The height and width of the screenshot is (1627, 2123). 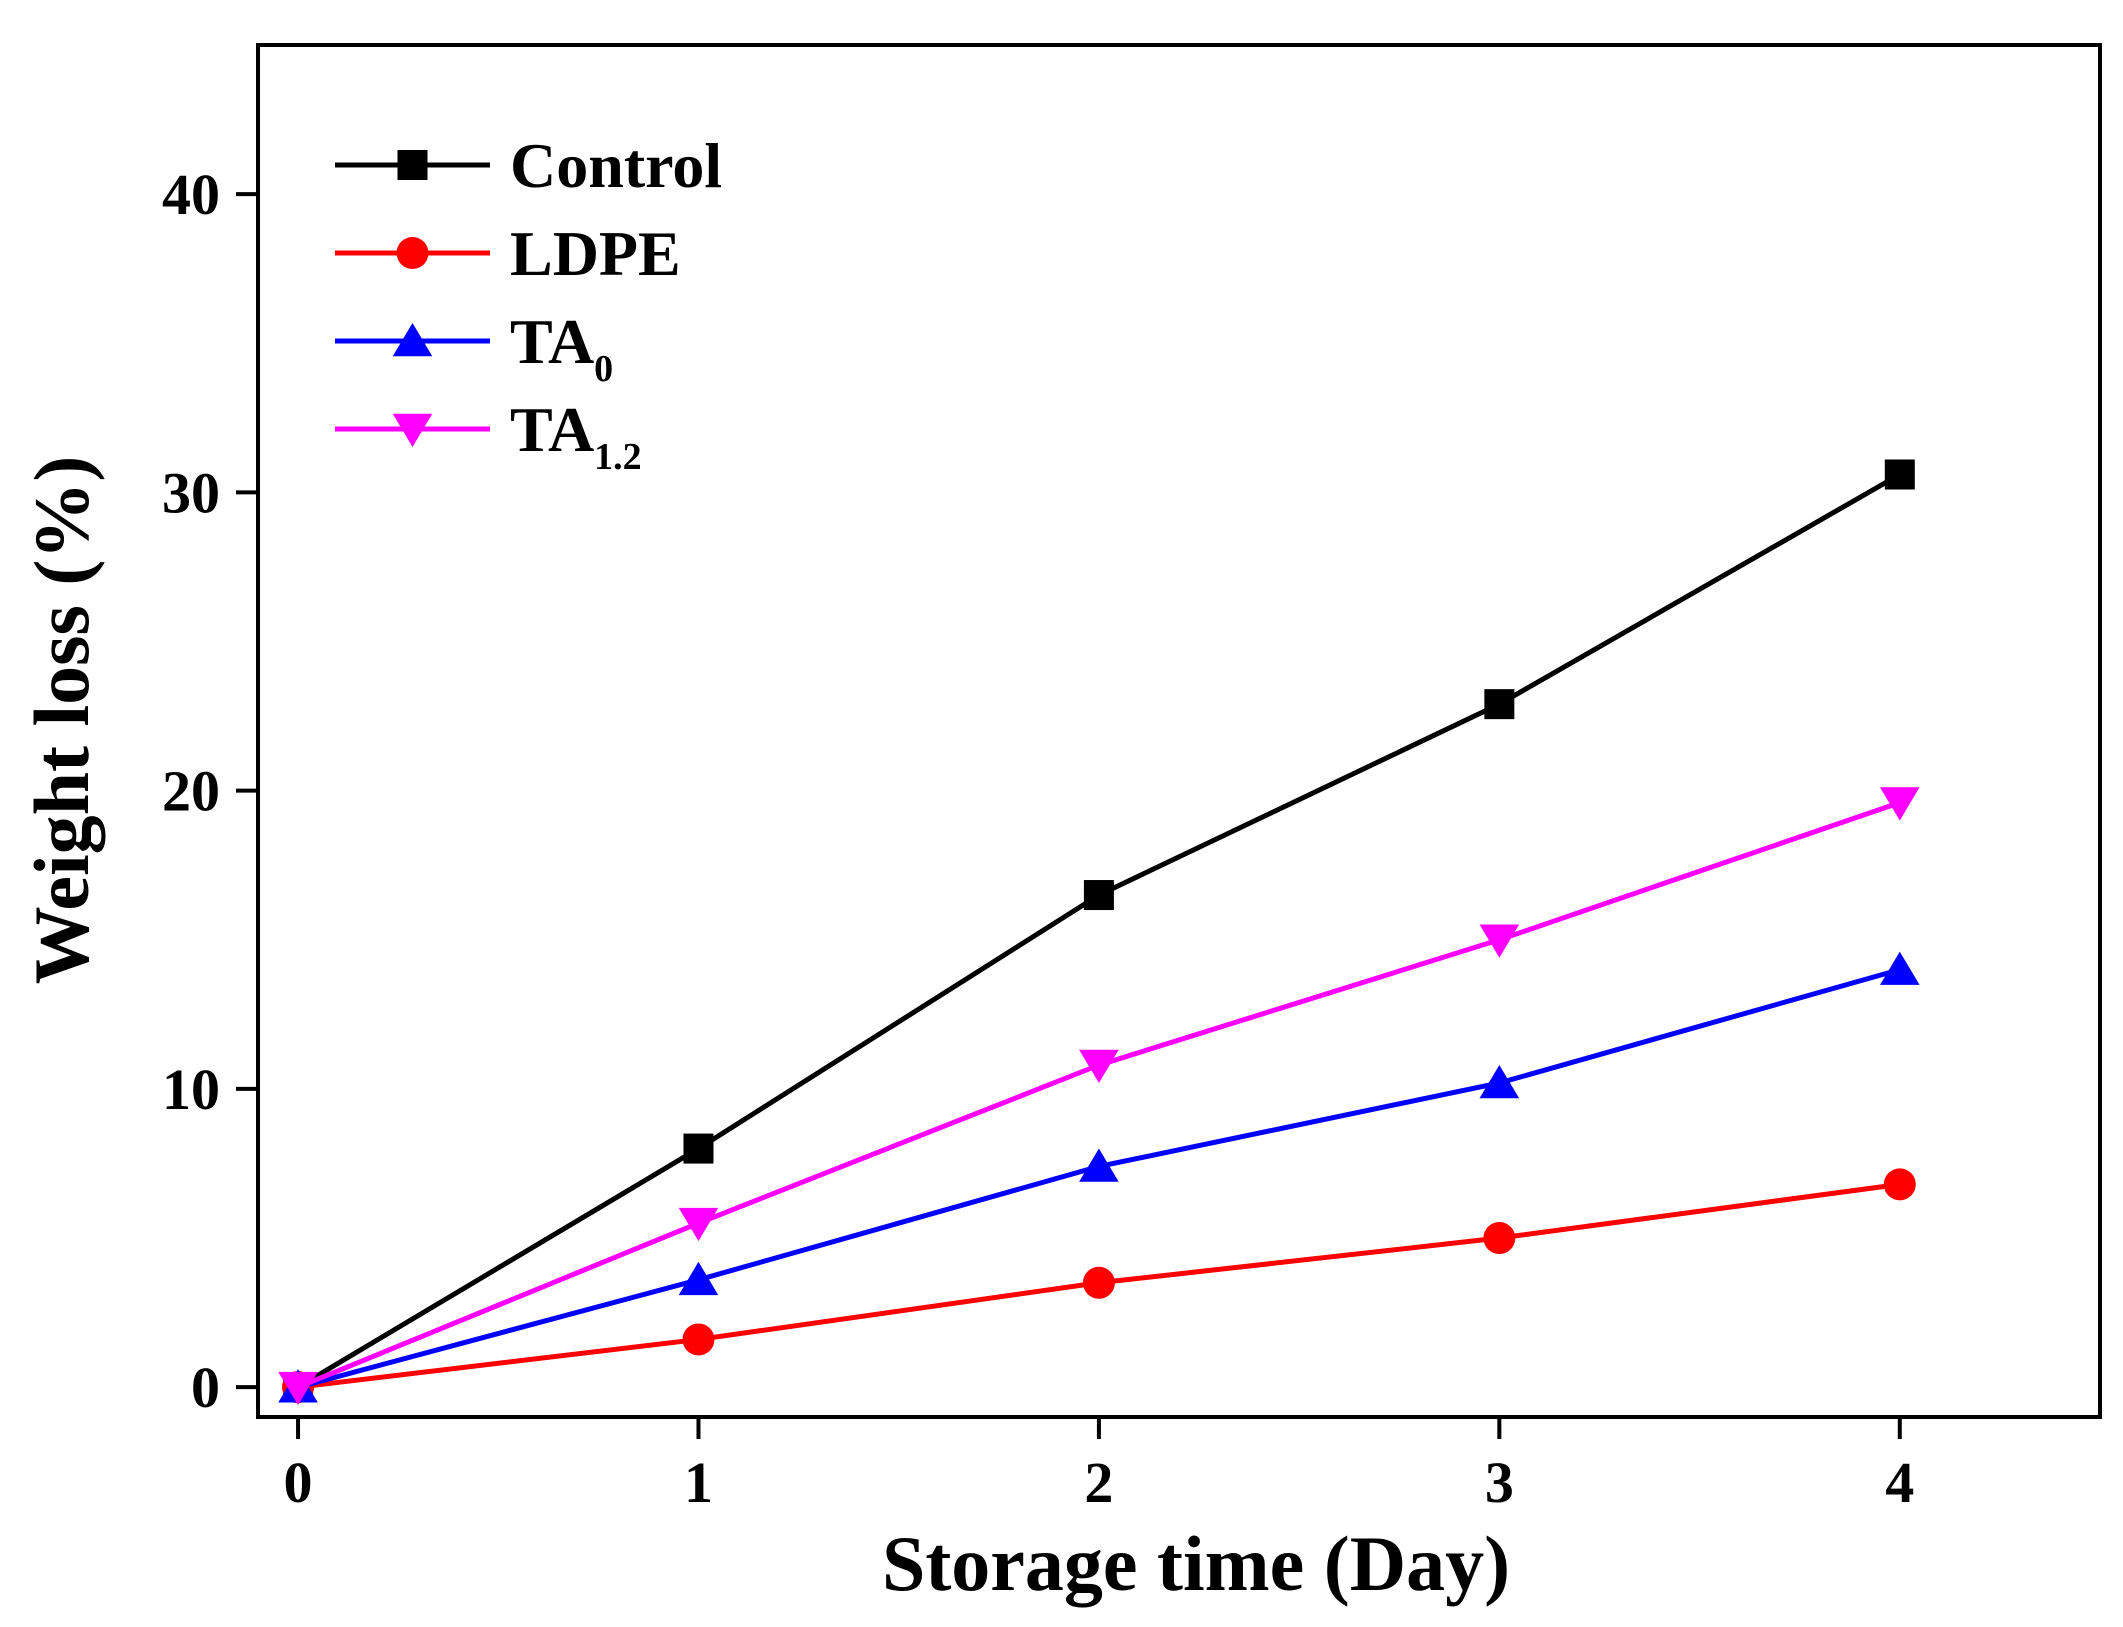 I want to click on y-tick-label: 40, so click(x=191, y=194).